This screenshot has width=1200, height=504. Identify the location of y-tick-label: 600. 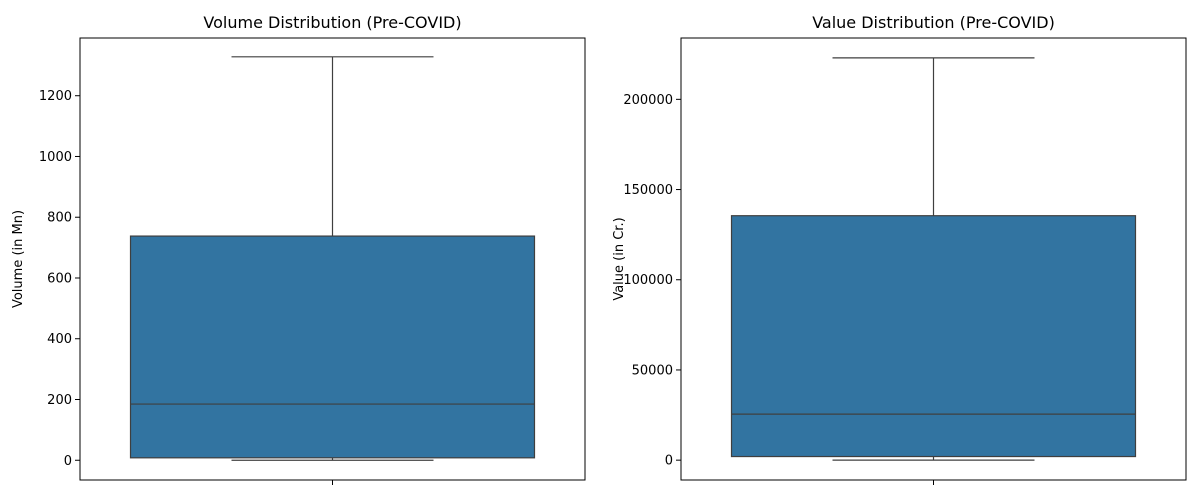
(59, 278).